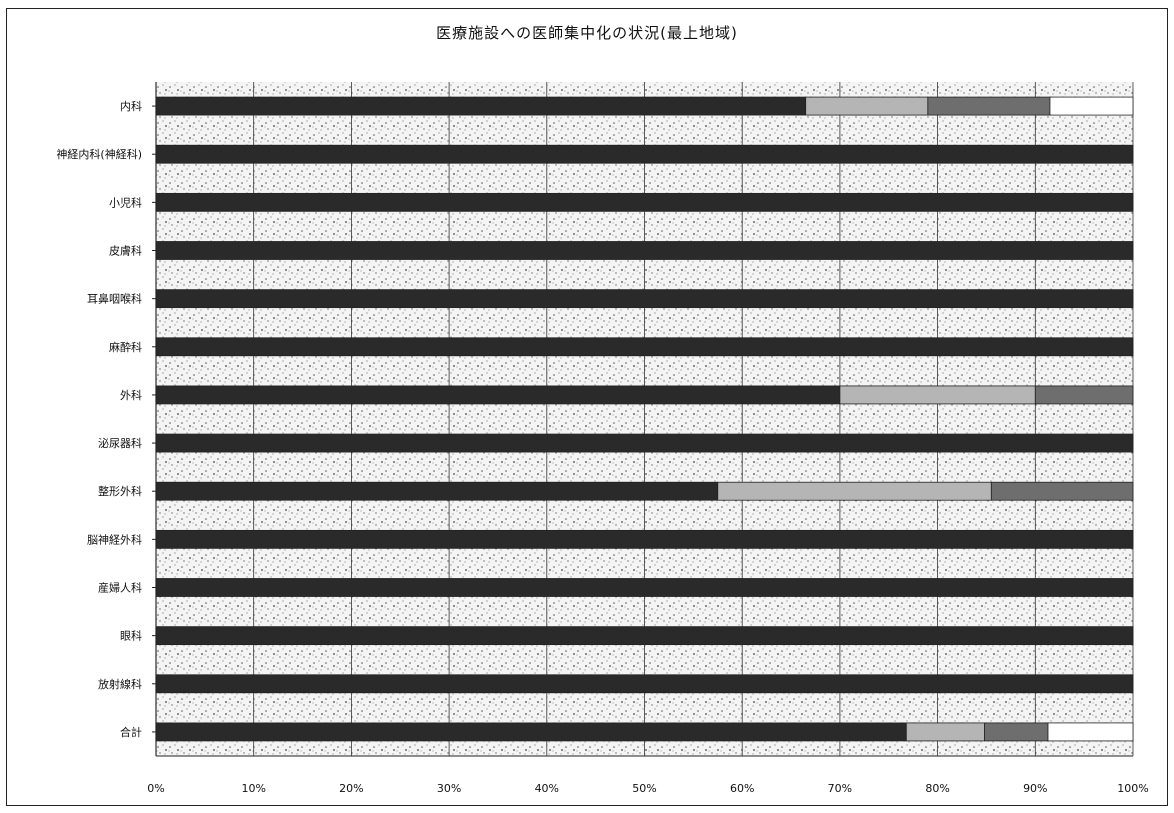  Describe the element at coordinates (131, 106) in the screenshot. I see `category-label: 内科` at that location.